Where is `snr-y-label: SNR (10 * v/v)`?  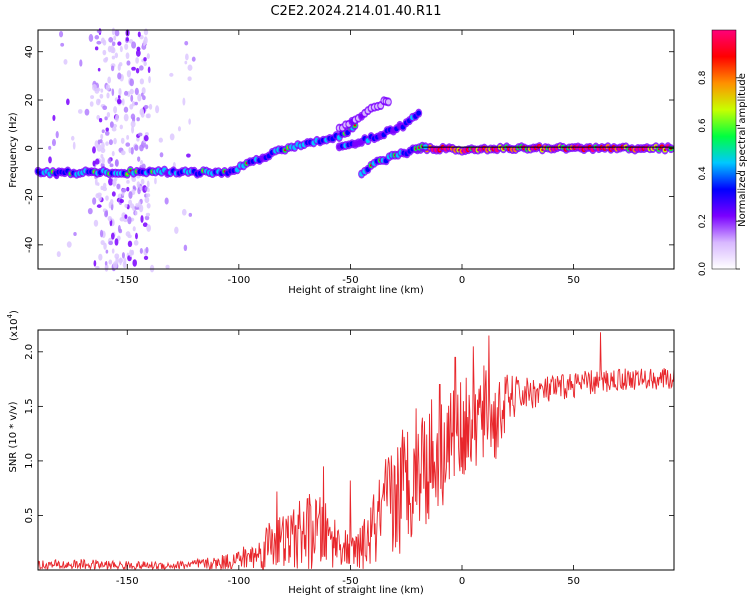
snr-y-label: SNR (10 * v/v) is located at coordinates (13, 436).